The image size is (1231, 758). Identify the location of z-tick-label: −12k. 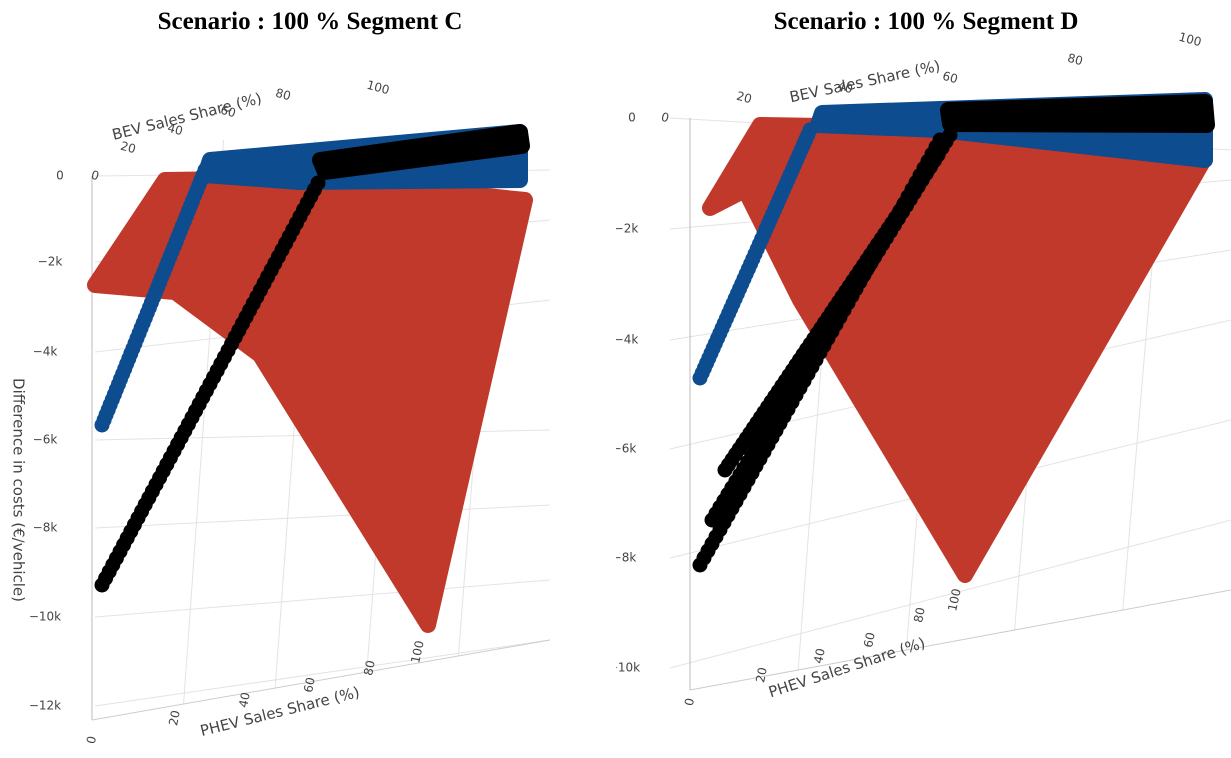
(45, 706).